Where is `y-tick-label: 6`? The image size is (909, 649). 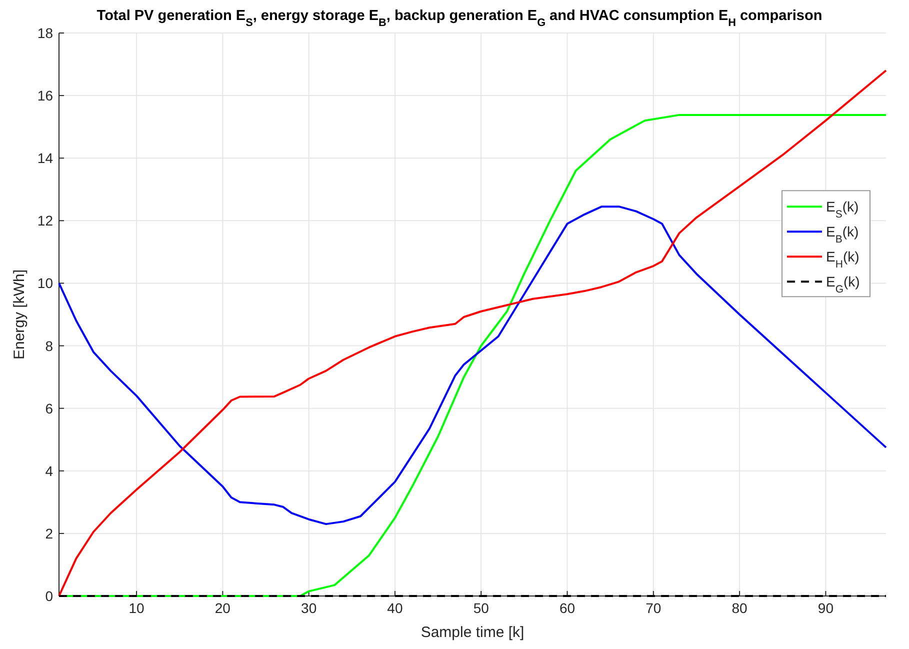 y-tick-label: 6 is located at coordinates (49, 408).